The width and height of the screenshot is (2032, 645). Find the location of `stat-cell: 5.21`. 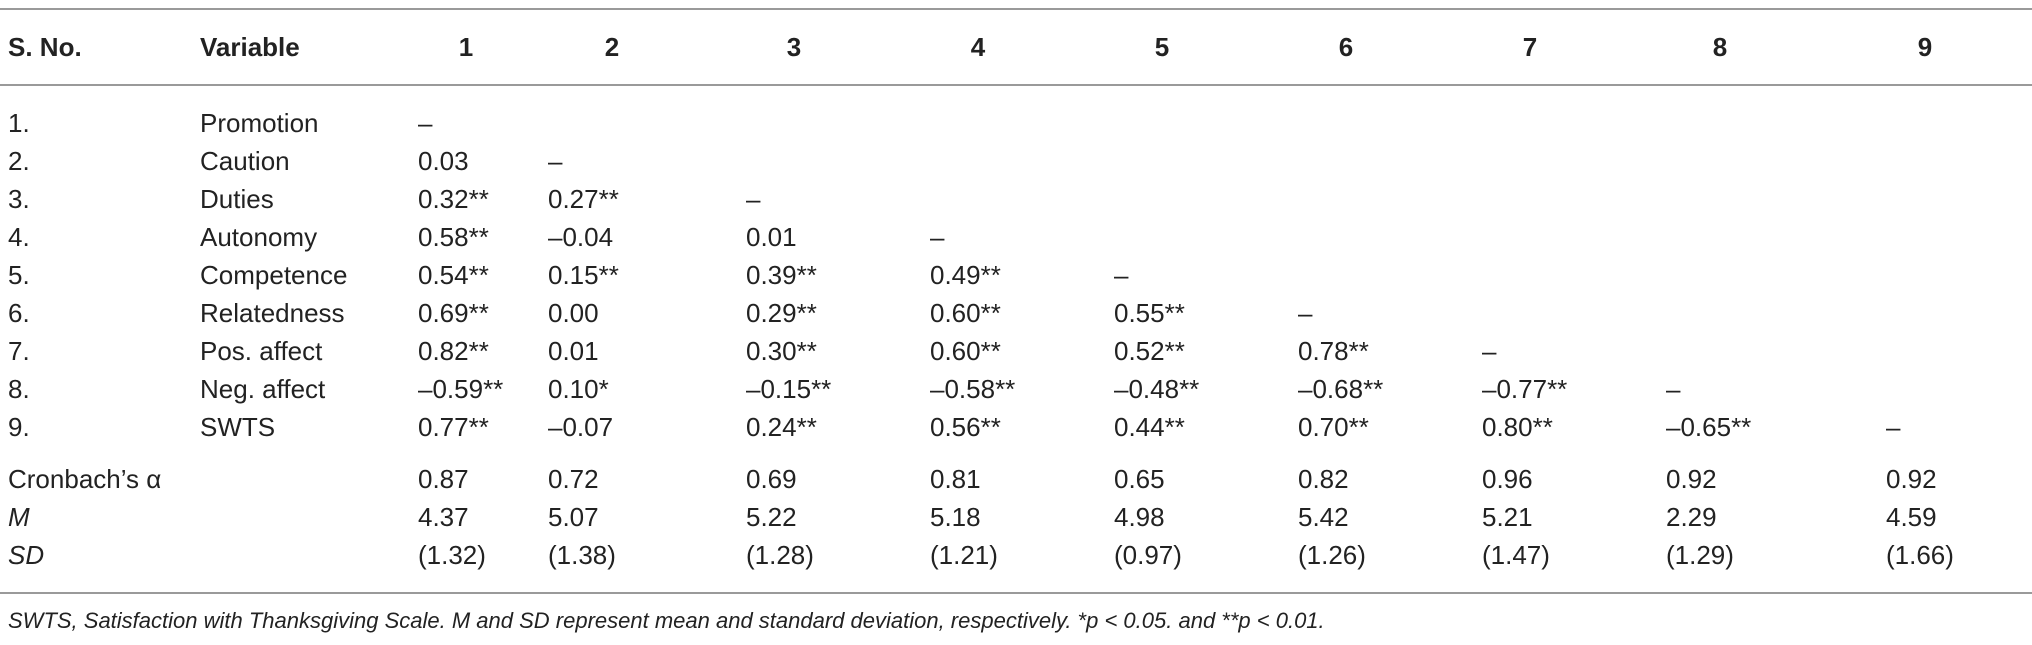

stat-cell: 5.21 is located at coordinates (1507, 516).